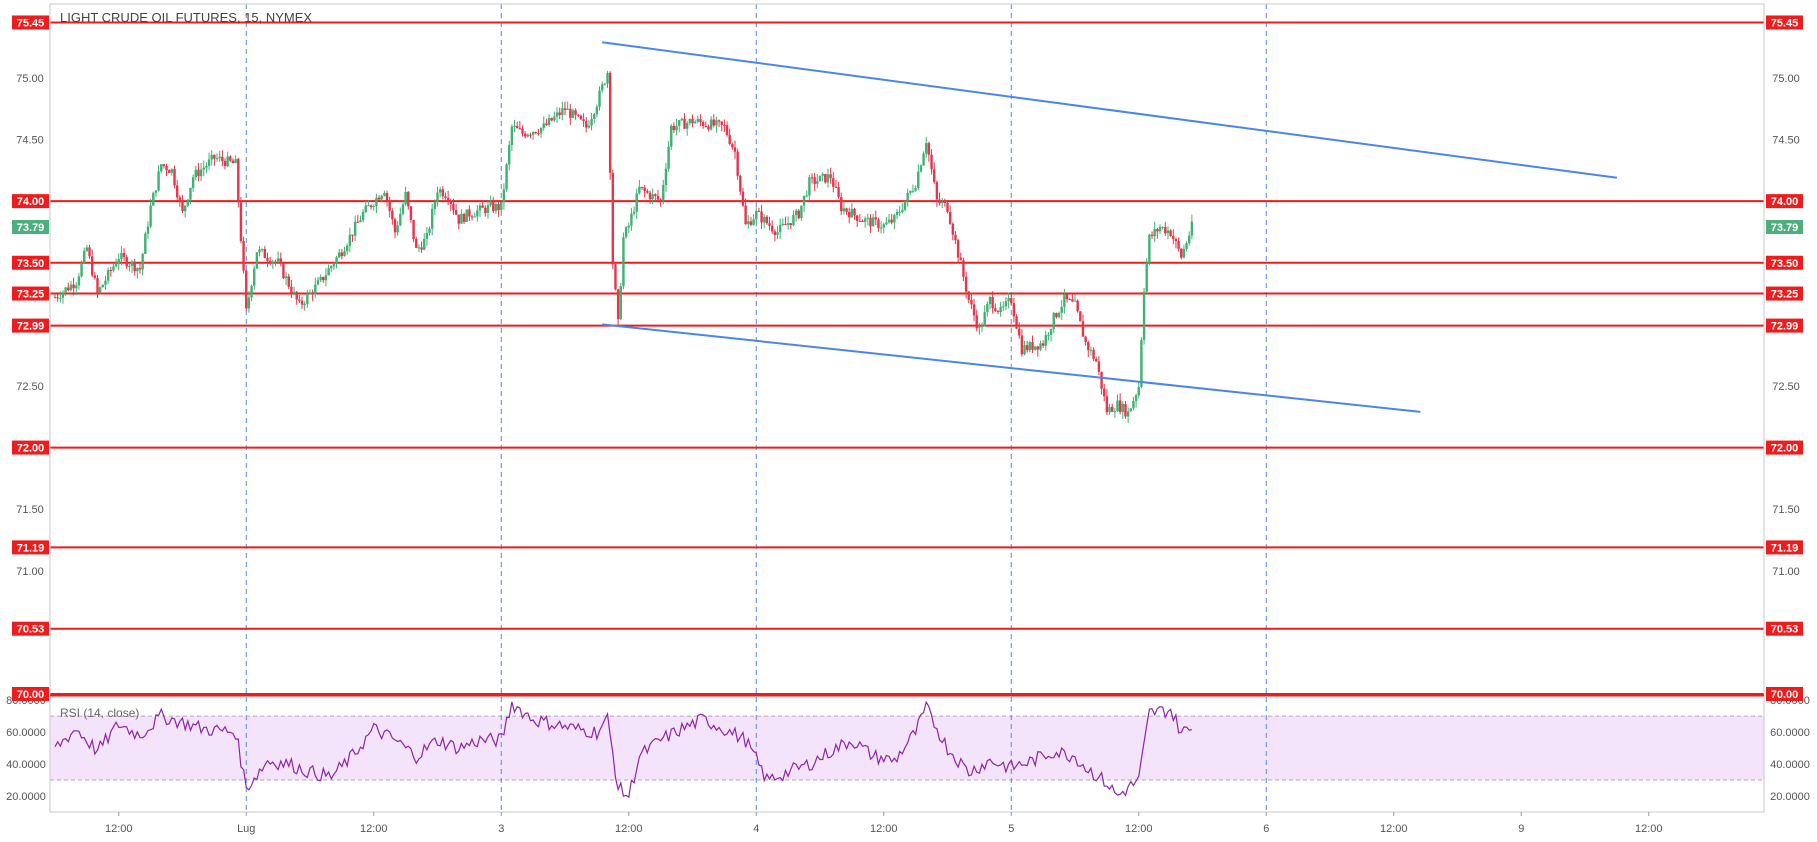 This screenshot has width=1817, height=842. What do you see at coordinates (907, 748) in the screenshot?
I see `rsi-band-fill` at bounding box center [907, 748].